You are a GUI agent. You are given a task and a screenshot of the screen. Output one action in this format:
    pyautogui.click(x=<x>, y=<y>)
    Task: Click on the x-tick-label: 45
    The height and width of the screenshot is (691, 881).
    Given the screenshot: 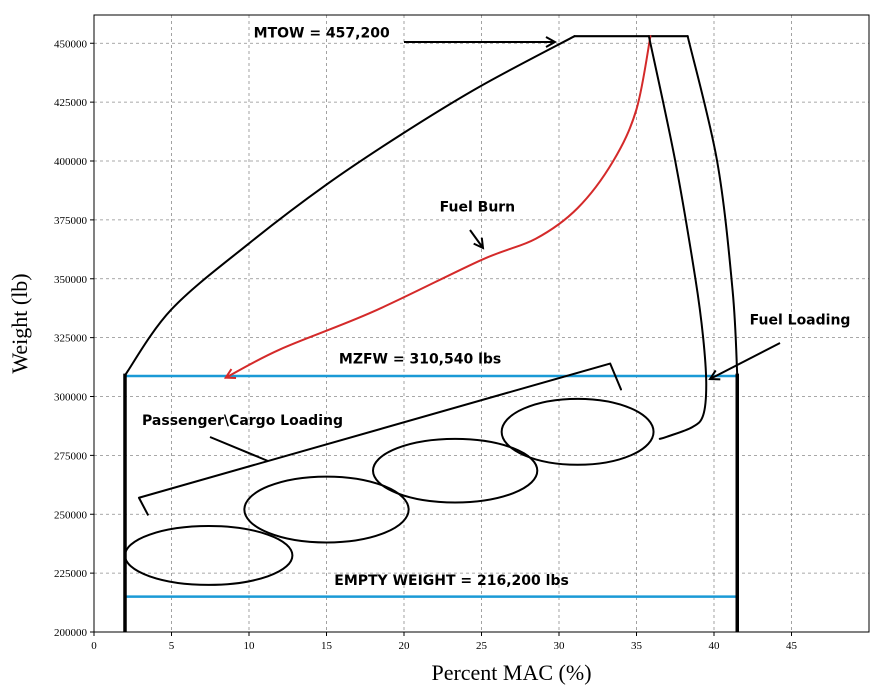 What is the action you would take?
    pyautogui.click(x=792, y=646)
    